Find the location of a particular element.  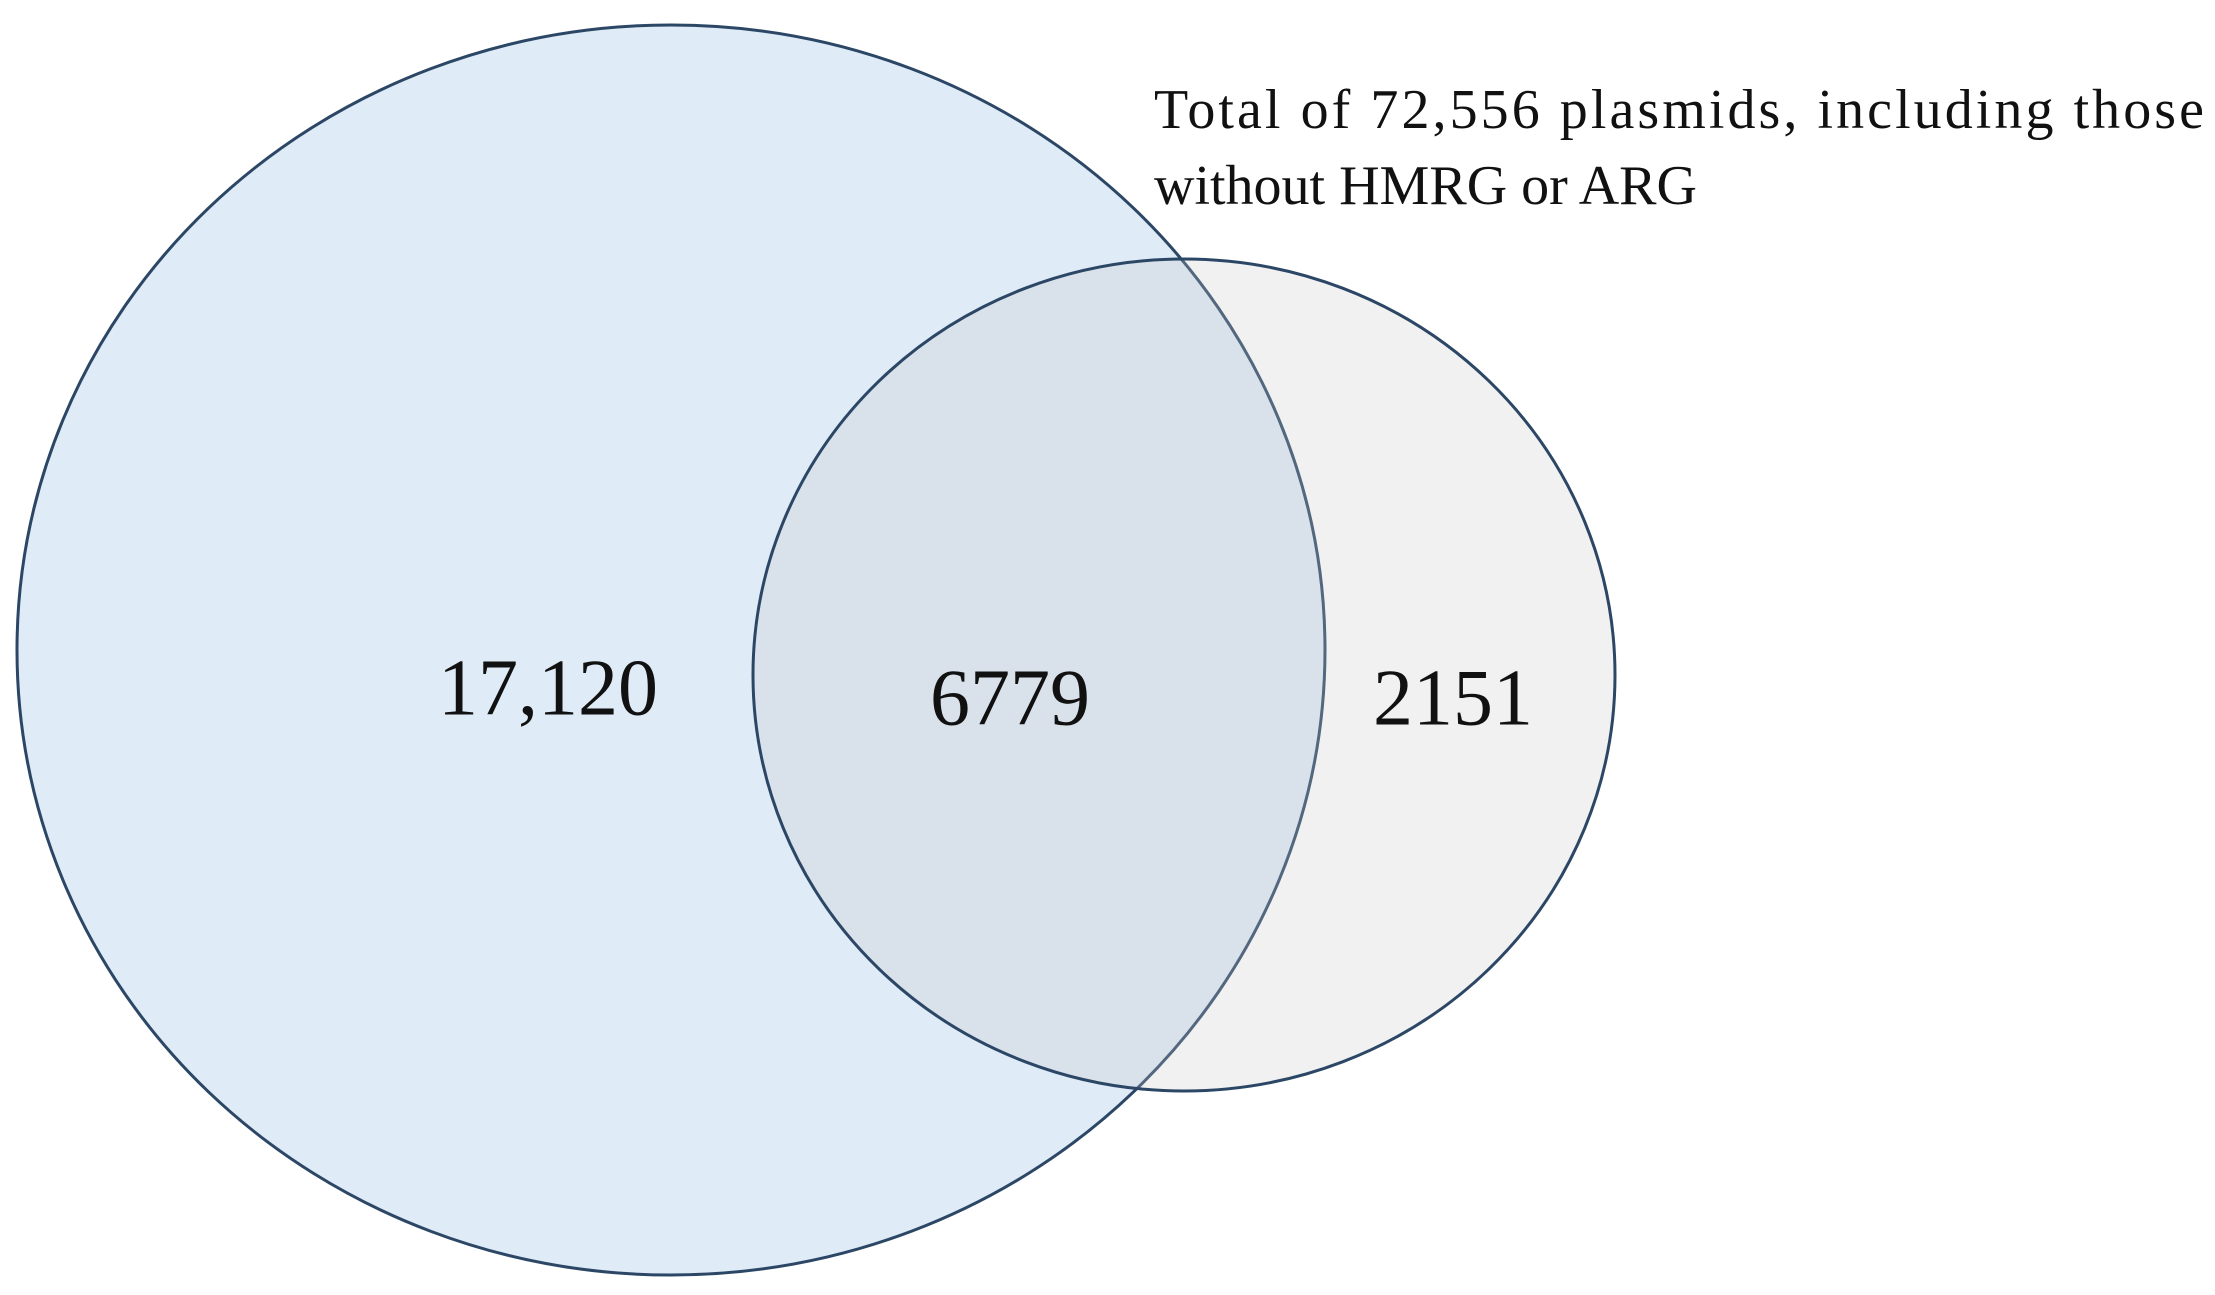

overlap-count: 6779 is located at coordinates (1010, 698).